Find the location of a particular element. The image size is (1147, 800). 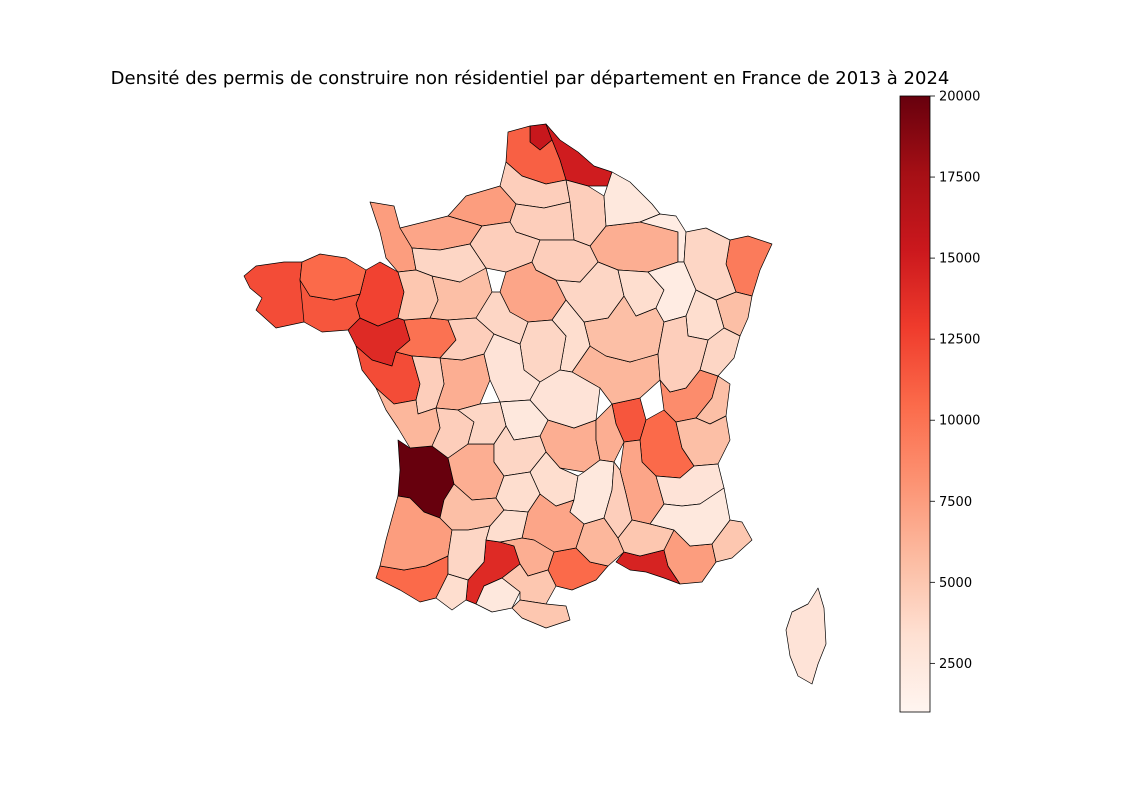

colorbar-tick-label: 17500 is located at coordinates (959, 178).